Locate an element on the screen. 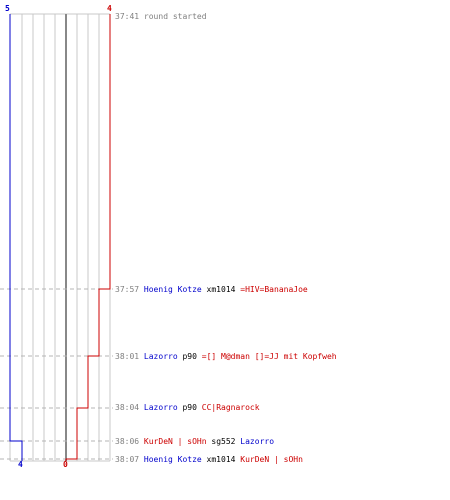 The height and width of the screenshot is (500, 450). attacker-name: KurDeN | sOHn is located at coordinates (175, 441).